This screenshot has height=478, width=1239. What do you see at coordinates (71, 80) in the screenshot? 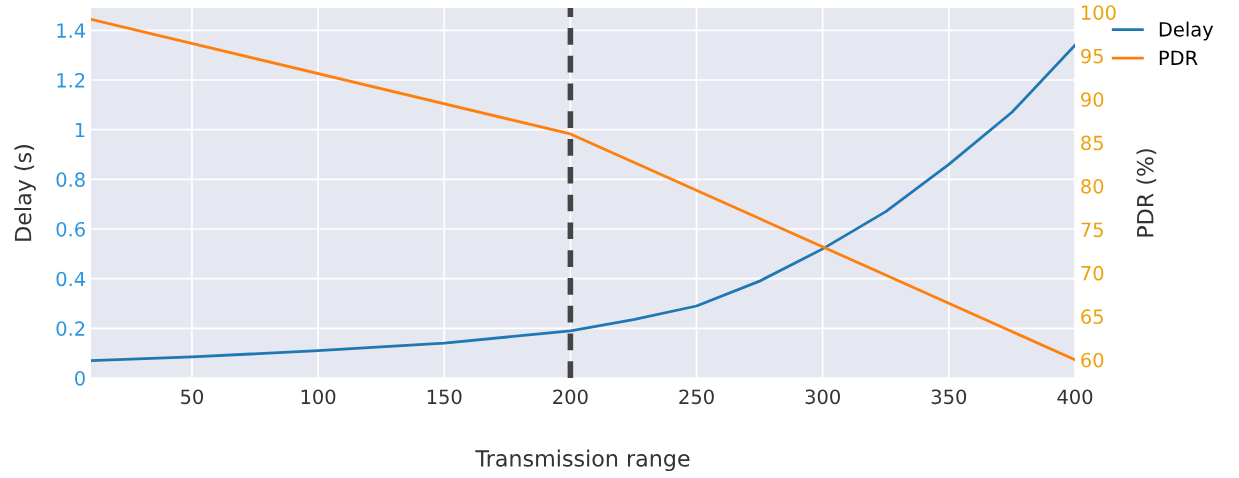
I see `y-tick-label: 1.2` at bounding box center [71, 80].